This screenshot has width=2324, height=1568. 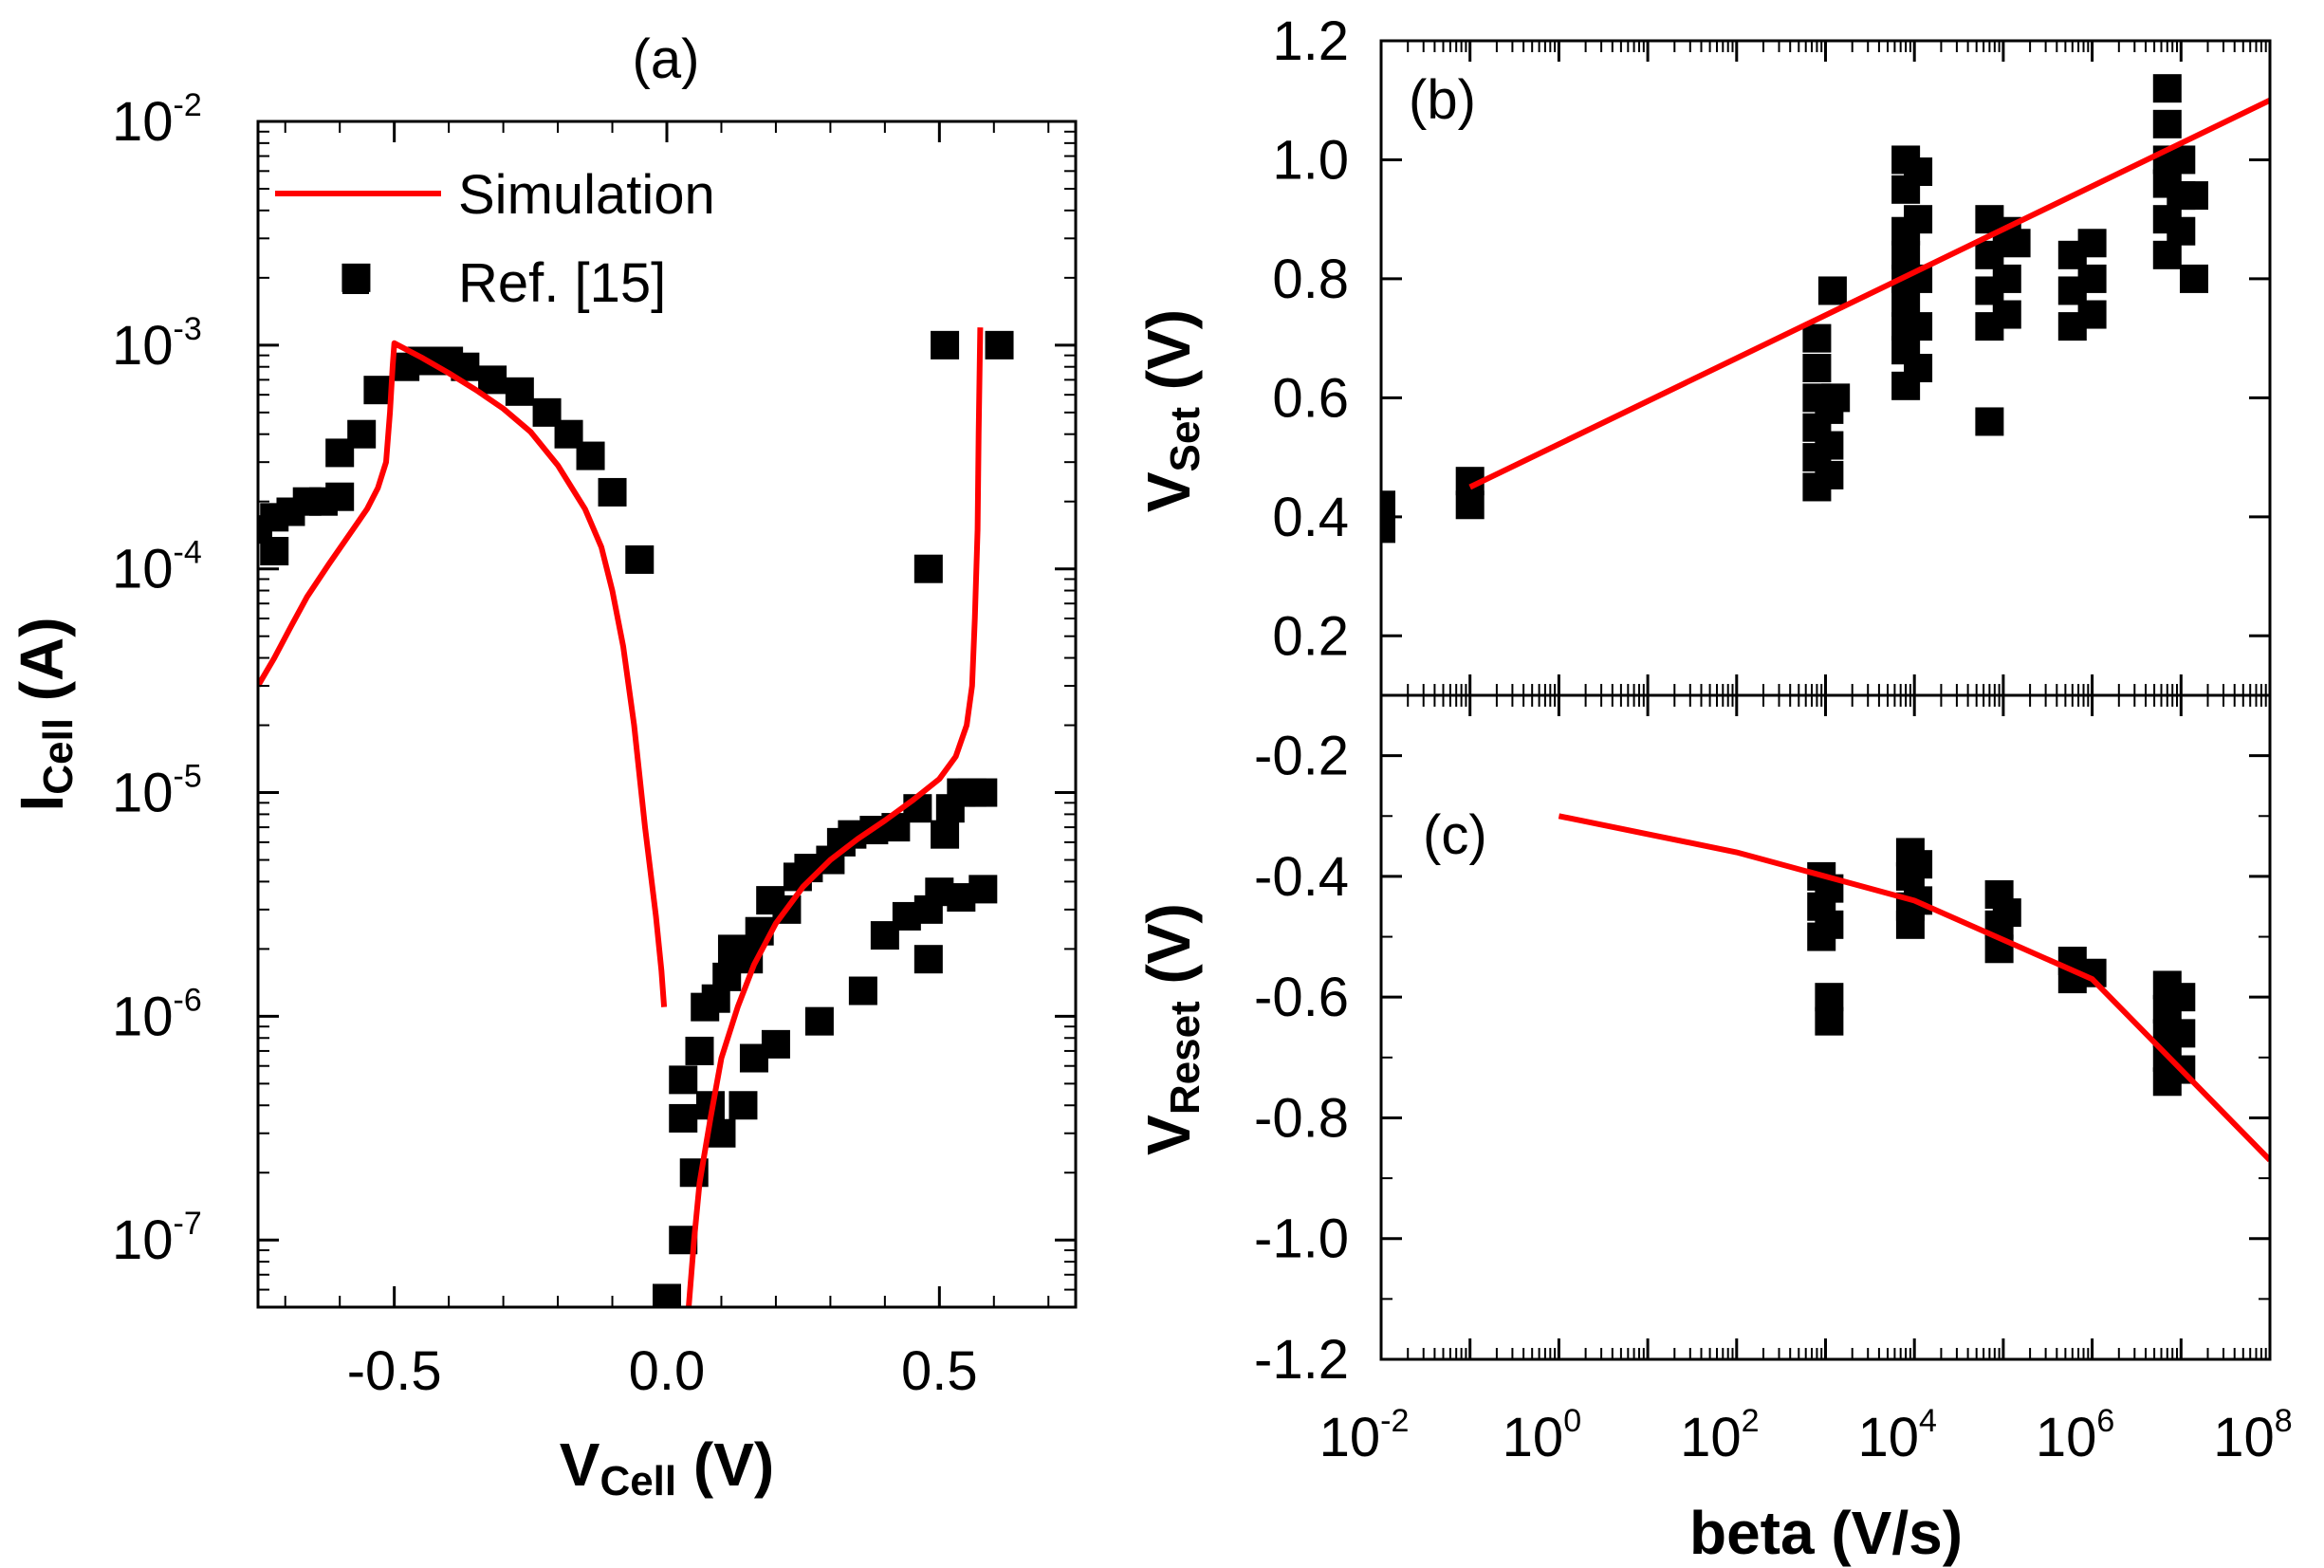 What do you see at coordinates (157, 568) in the screenshot?
I see `y-tick-label: 10⁻⁴` at bounding box center [157, 568].